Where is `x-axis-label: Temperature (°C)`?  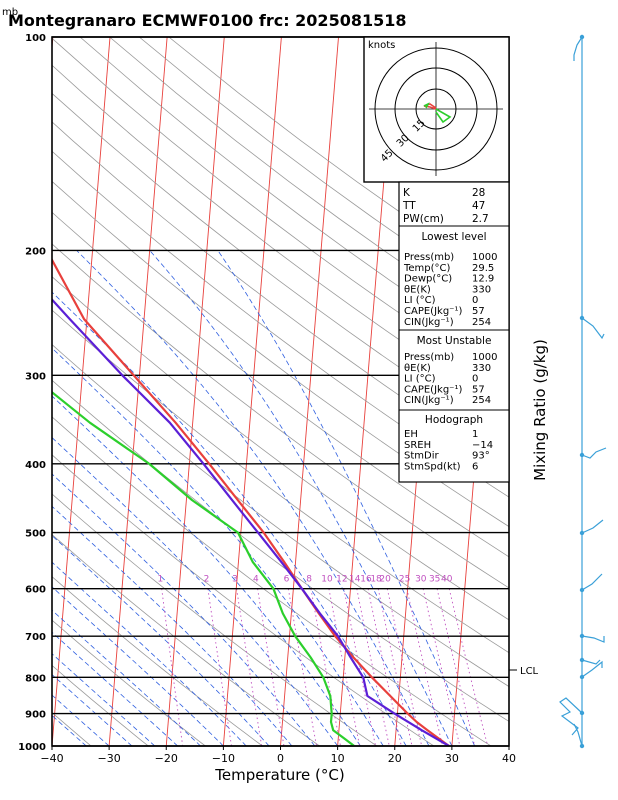
x-axis-label: Temperature (°C) is located at coordinates (279, 775).